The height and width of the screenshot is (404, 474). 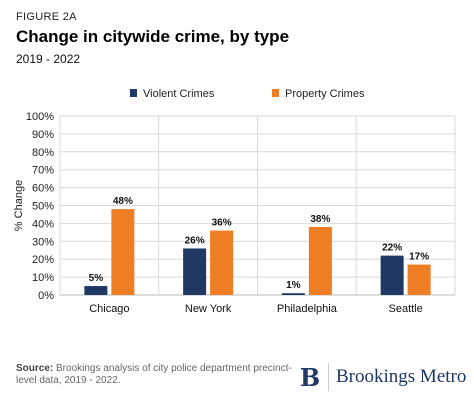 What do you see at coordinates (96, 278) in the screenshot?
I see `data-label: 5%` at bounding box center [96, 278].